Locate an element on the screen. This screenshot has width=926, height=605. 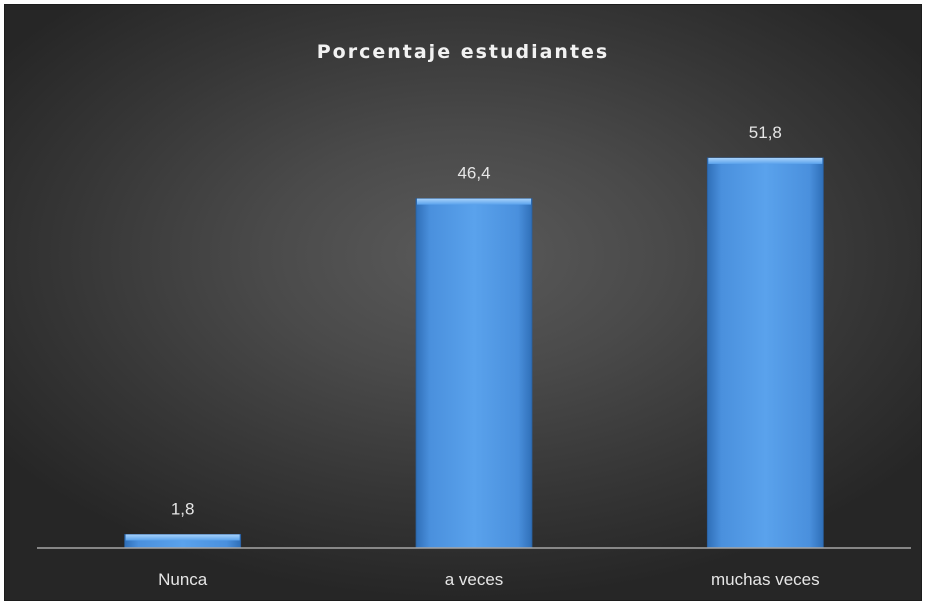
chart-title: Porcentaje estudiantes is located at coordinates (463, 52).